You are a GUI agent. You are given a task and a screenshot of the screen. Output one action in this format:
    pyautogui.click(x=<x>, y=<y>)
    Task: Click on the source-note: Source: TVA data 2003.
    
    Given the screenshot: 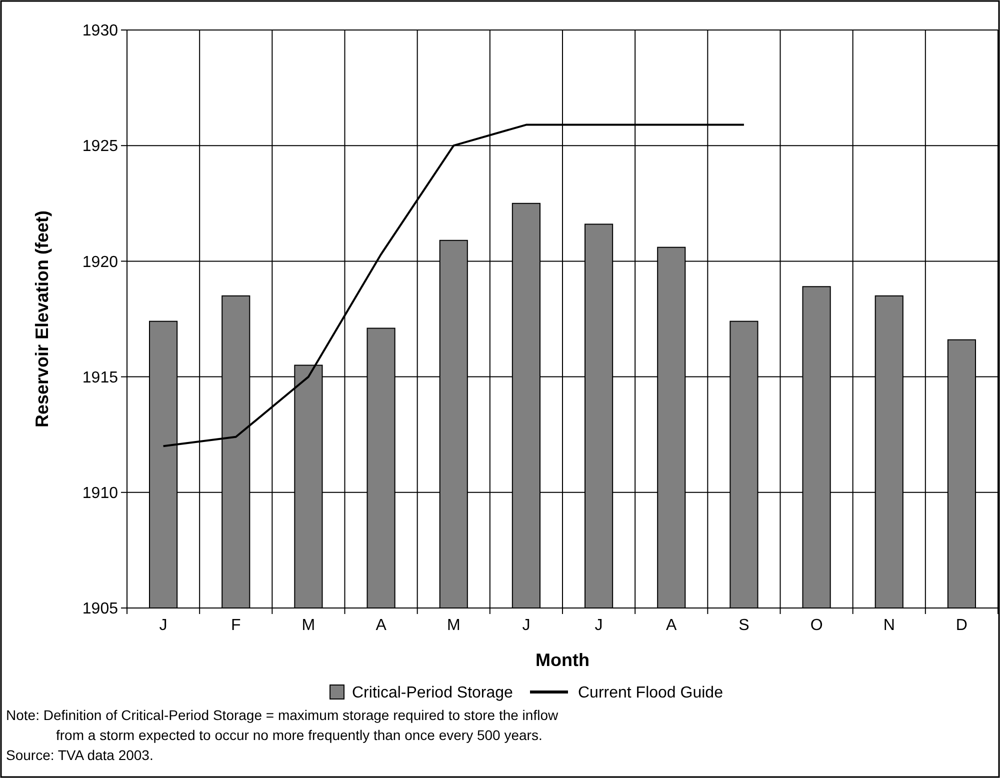 What is the action you would take?
    pyautogui.click(x=80, y=755)
    